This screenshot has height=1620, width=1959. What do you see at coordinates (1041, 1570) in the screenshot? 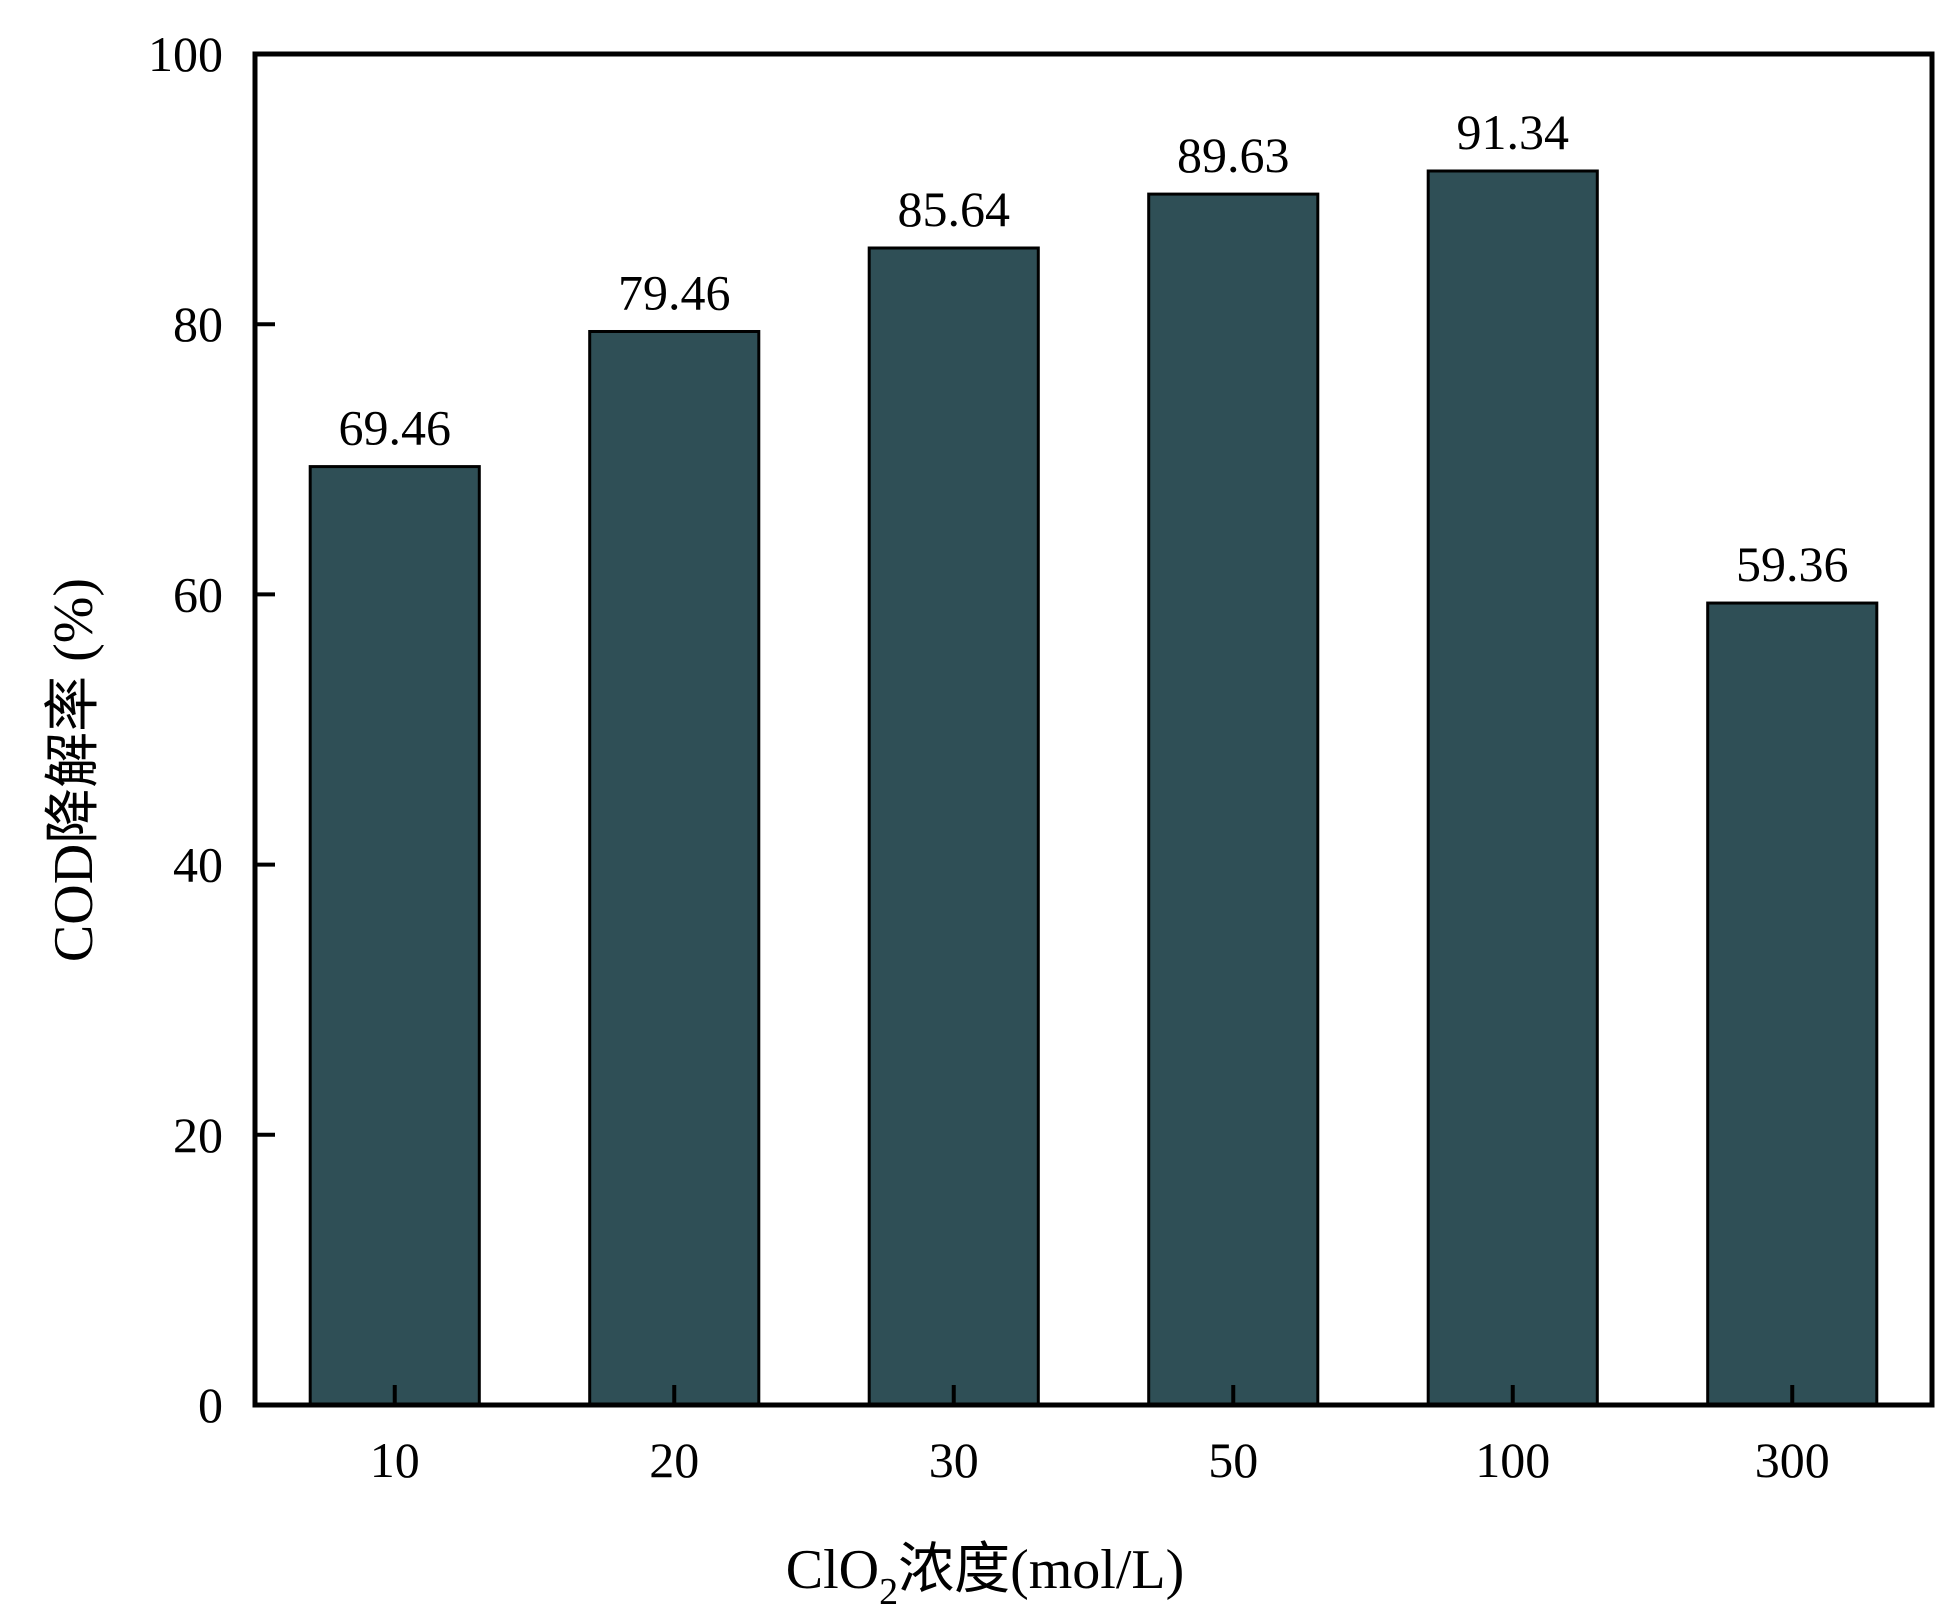
I see `x-axis-title-suffix: 浓度(mol/L)` at bounding box center [1041, 1570].